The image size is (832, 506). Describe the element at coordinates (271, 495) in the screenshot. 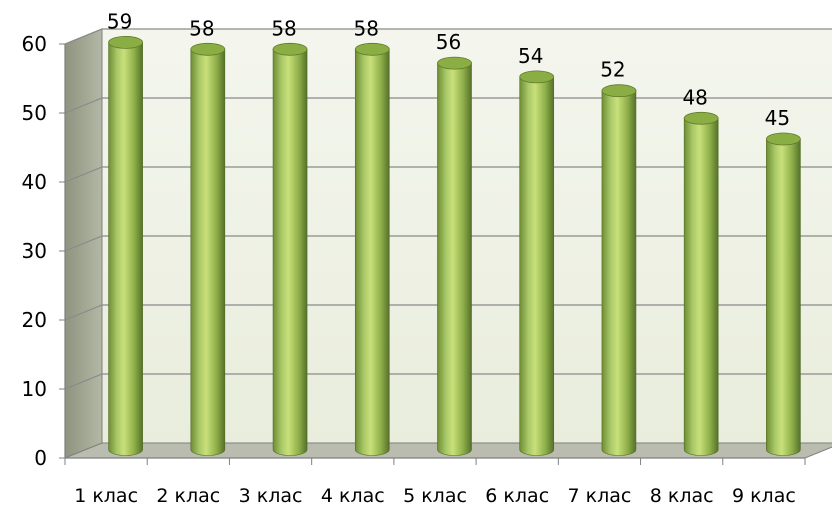

I see `x-category-label: 3 клас` at that location.